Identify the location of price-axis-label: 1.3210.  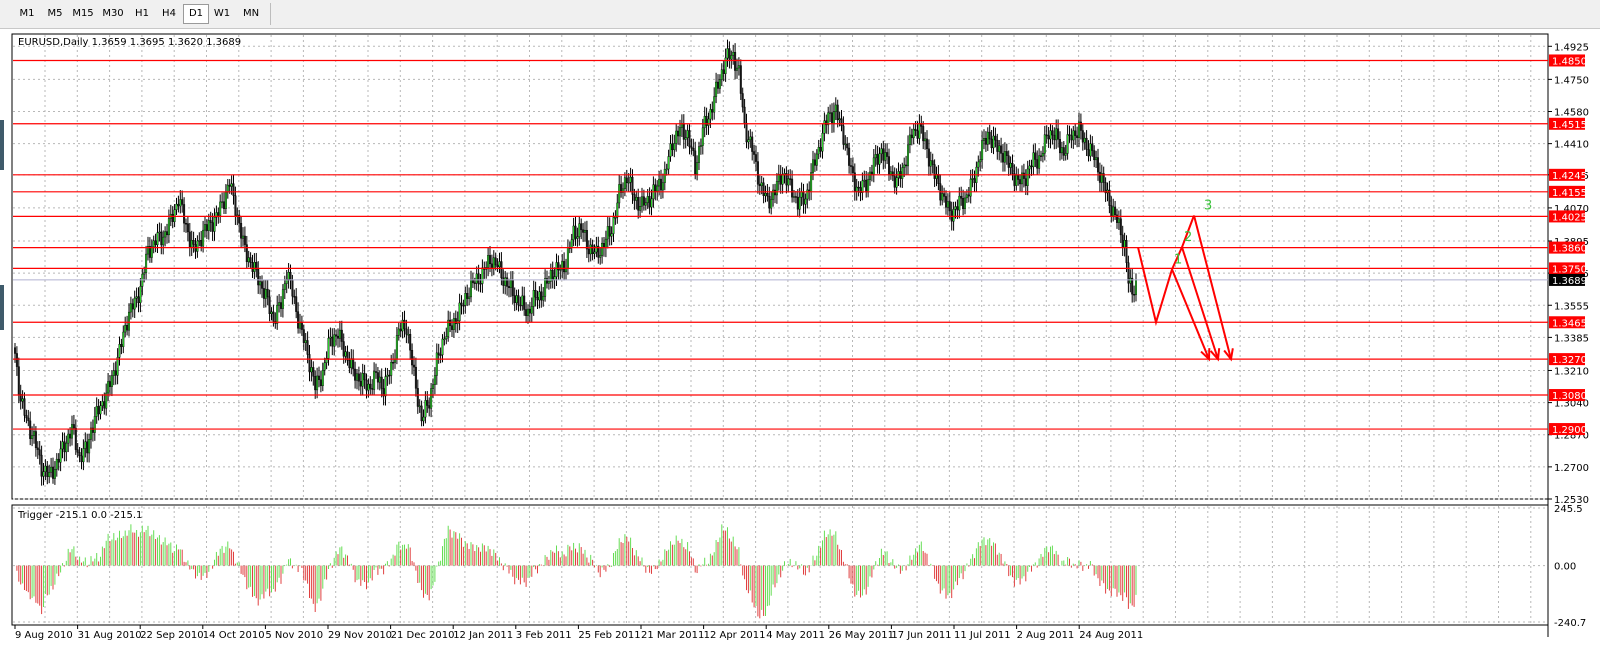
(1571, 371).